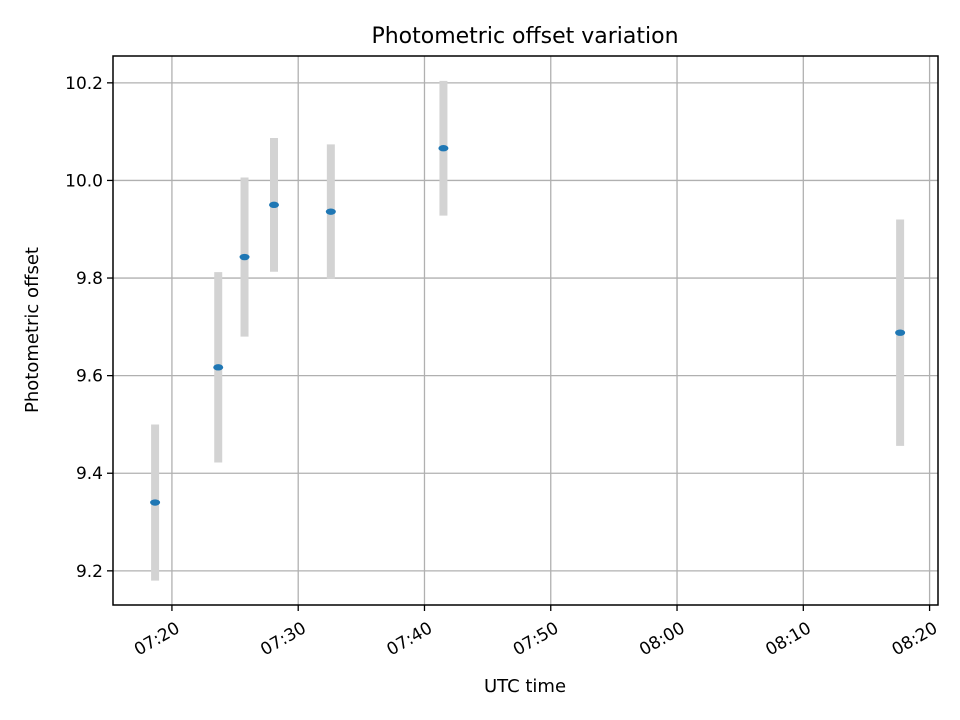  Describe the element at coordinates (525, 686) in the screenshot. I see `x-axis-label: UTC time` at that location.